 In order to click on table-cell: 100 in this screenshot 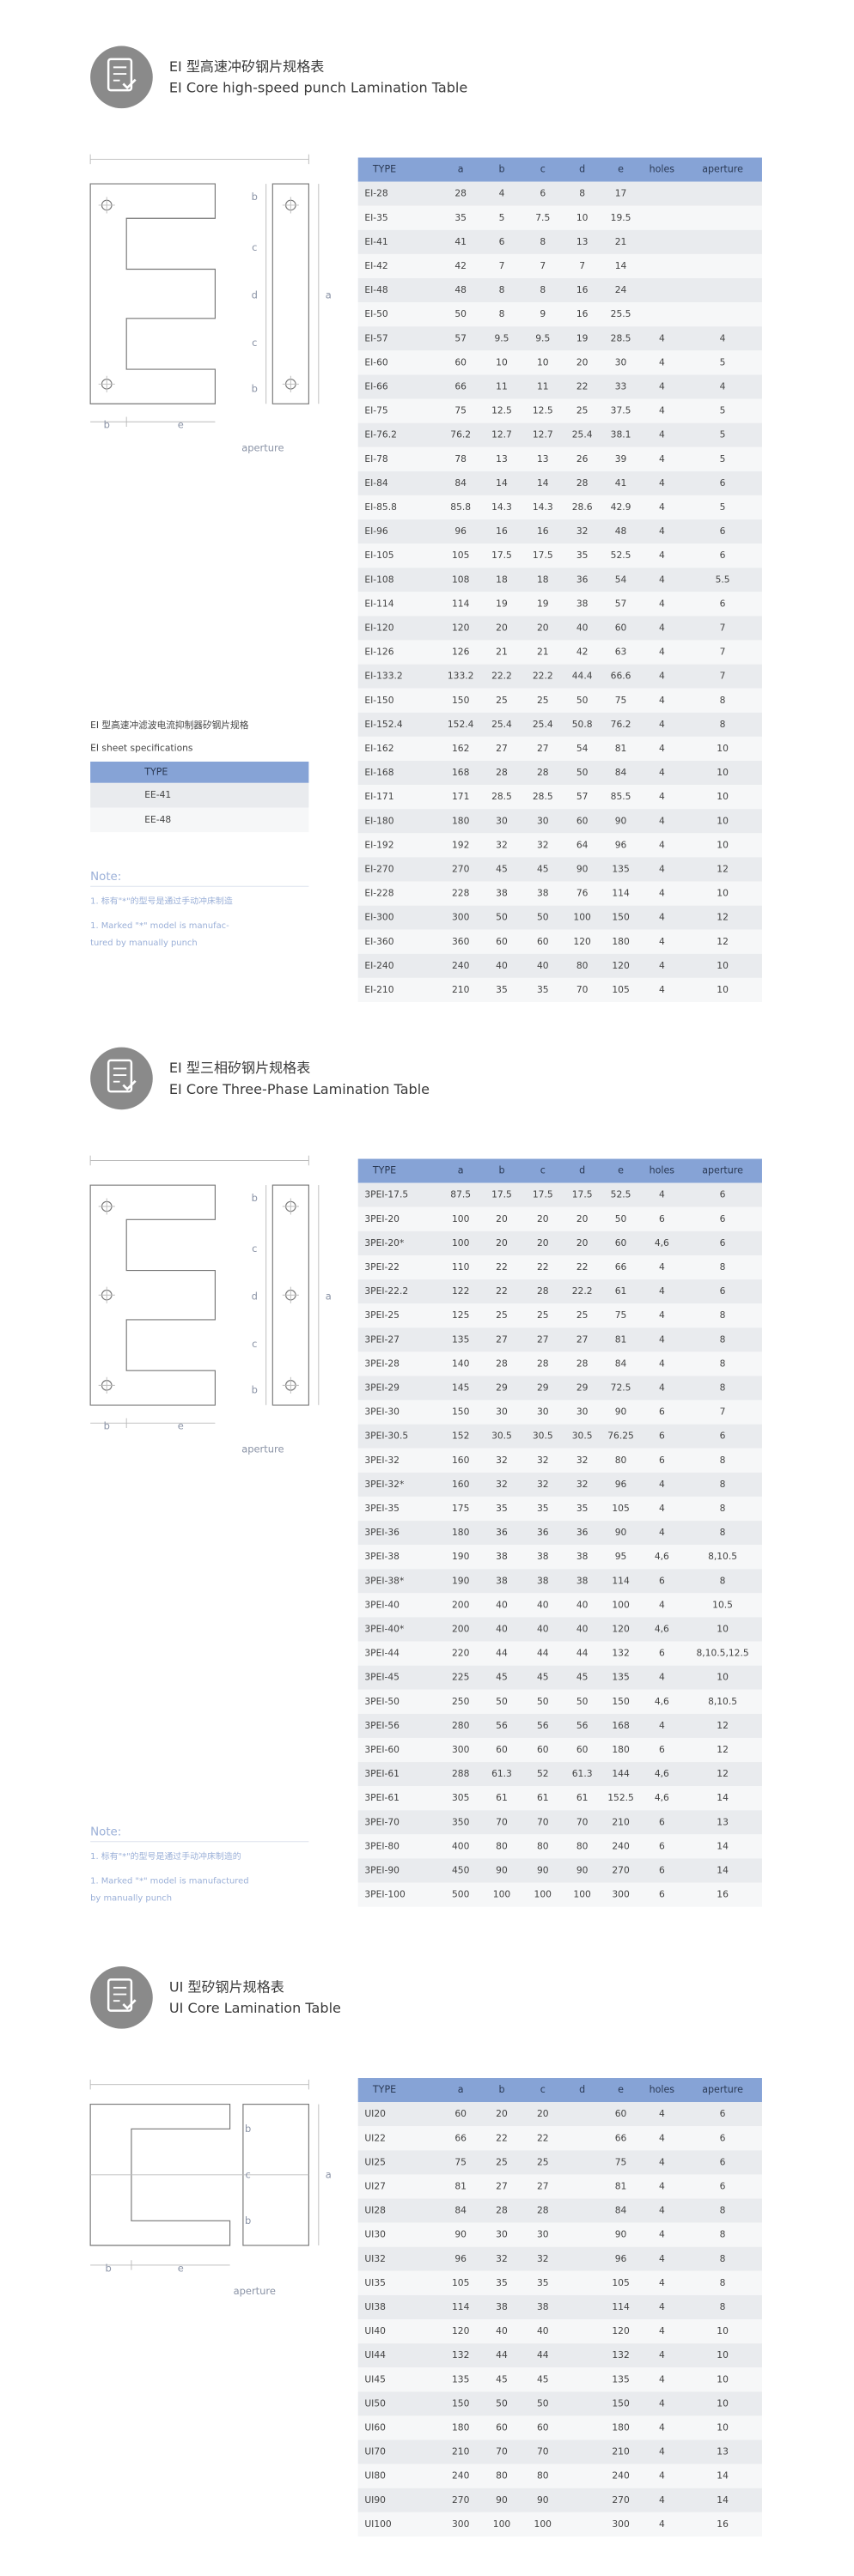, I will do `click(502, 2524)`.